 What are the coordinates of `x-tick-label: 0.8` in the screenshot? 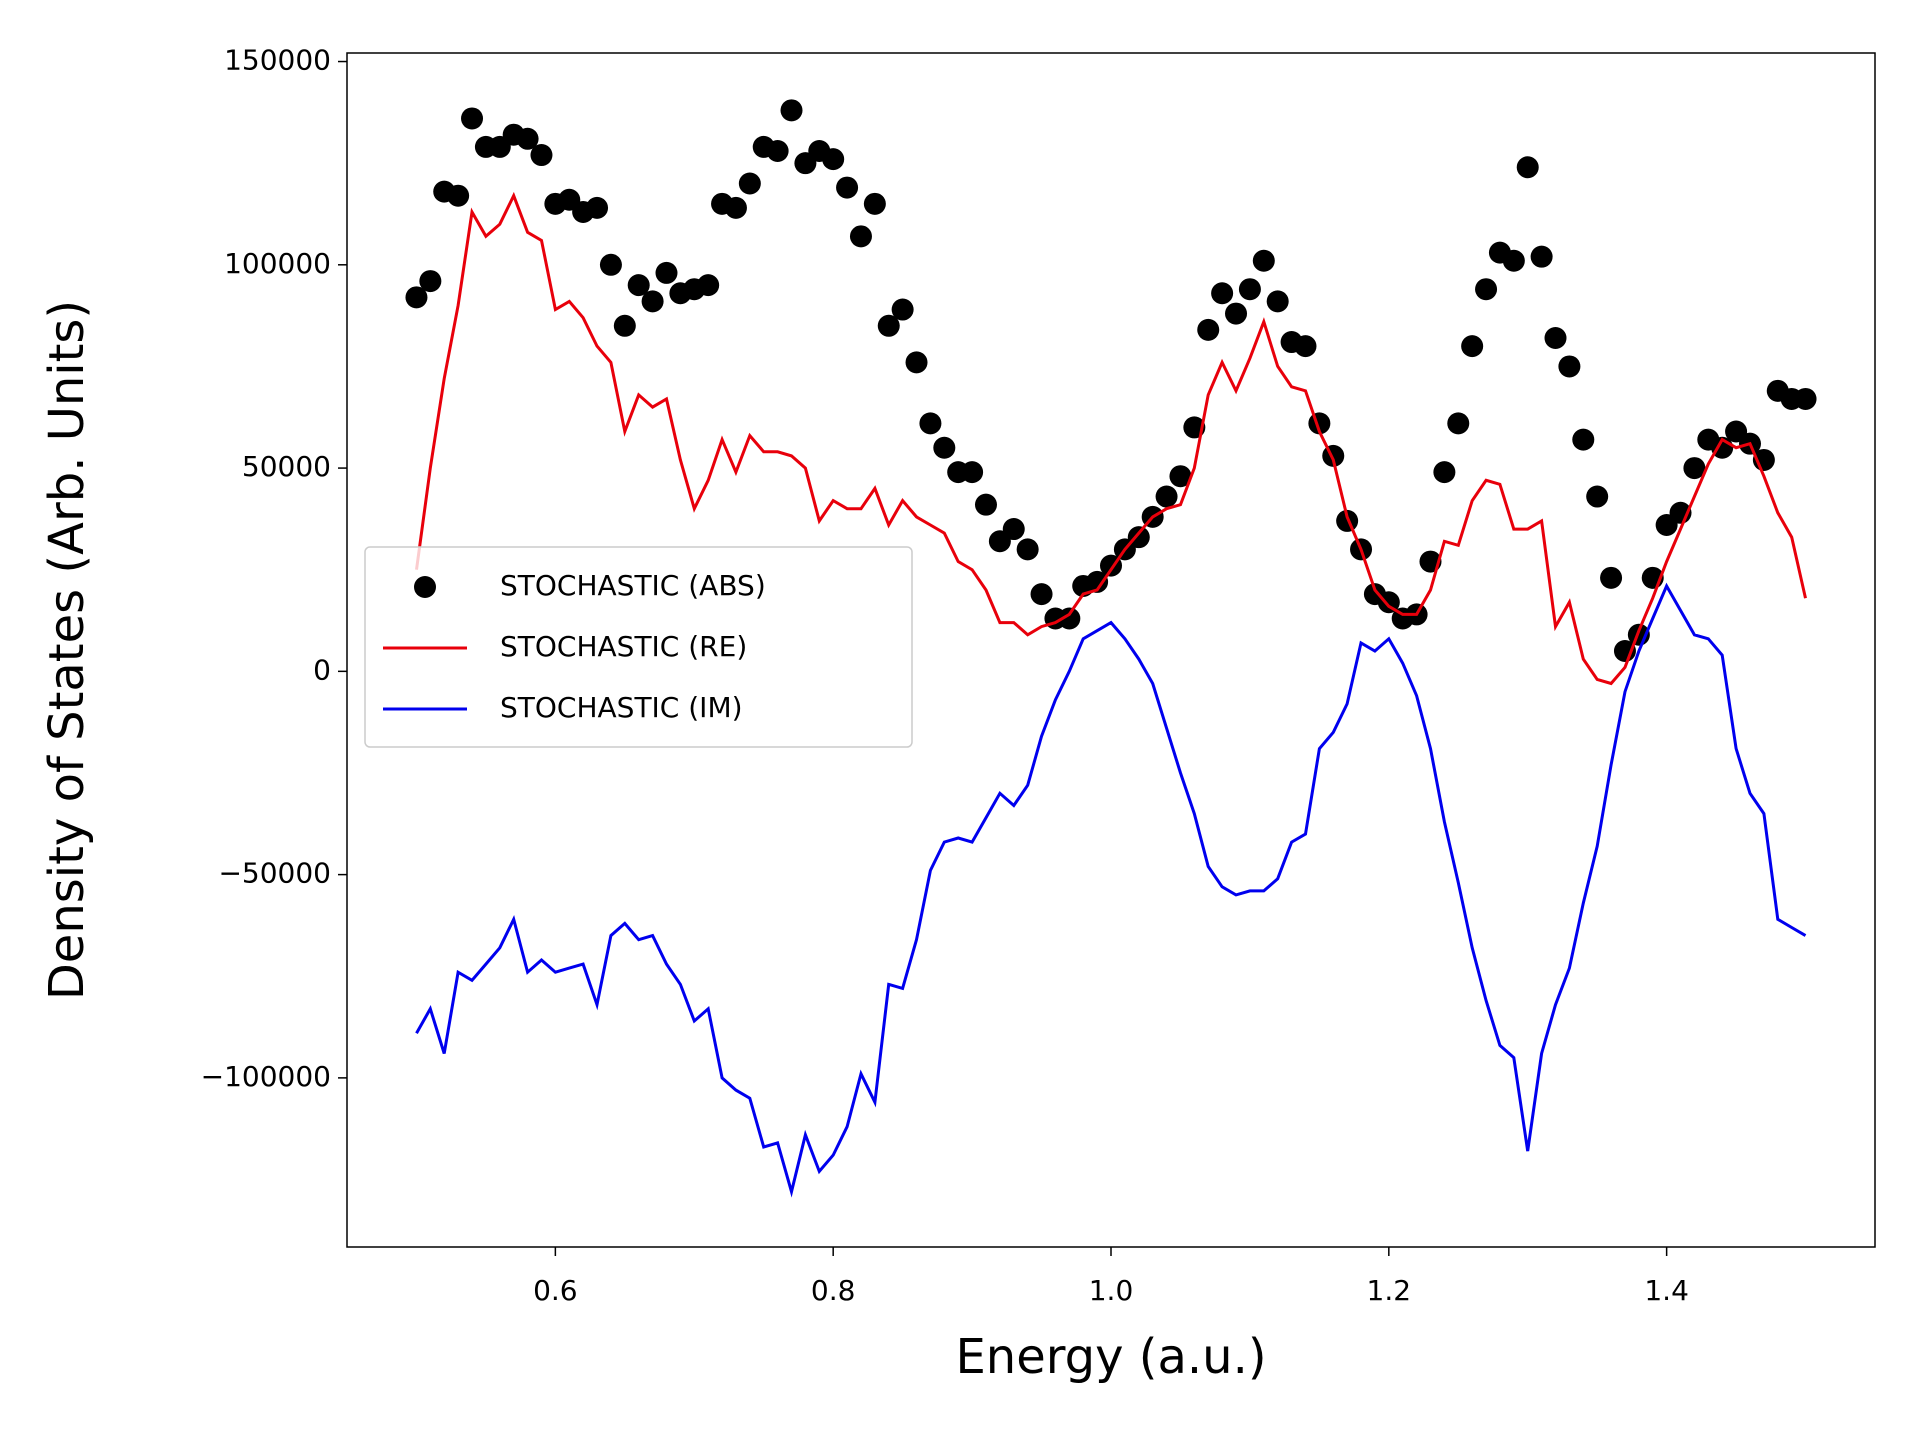 It's located at (833, 1290).